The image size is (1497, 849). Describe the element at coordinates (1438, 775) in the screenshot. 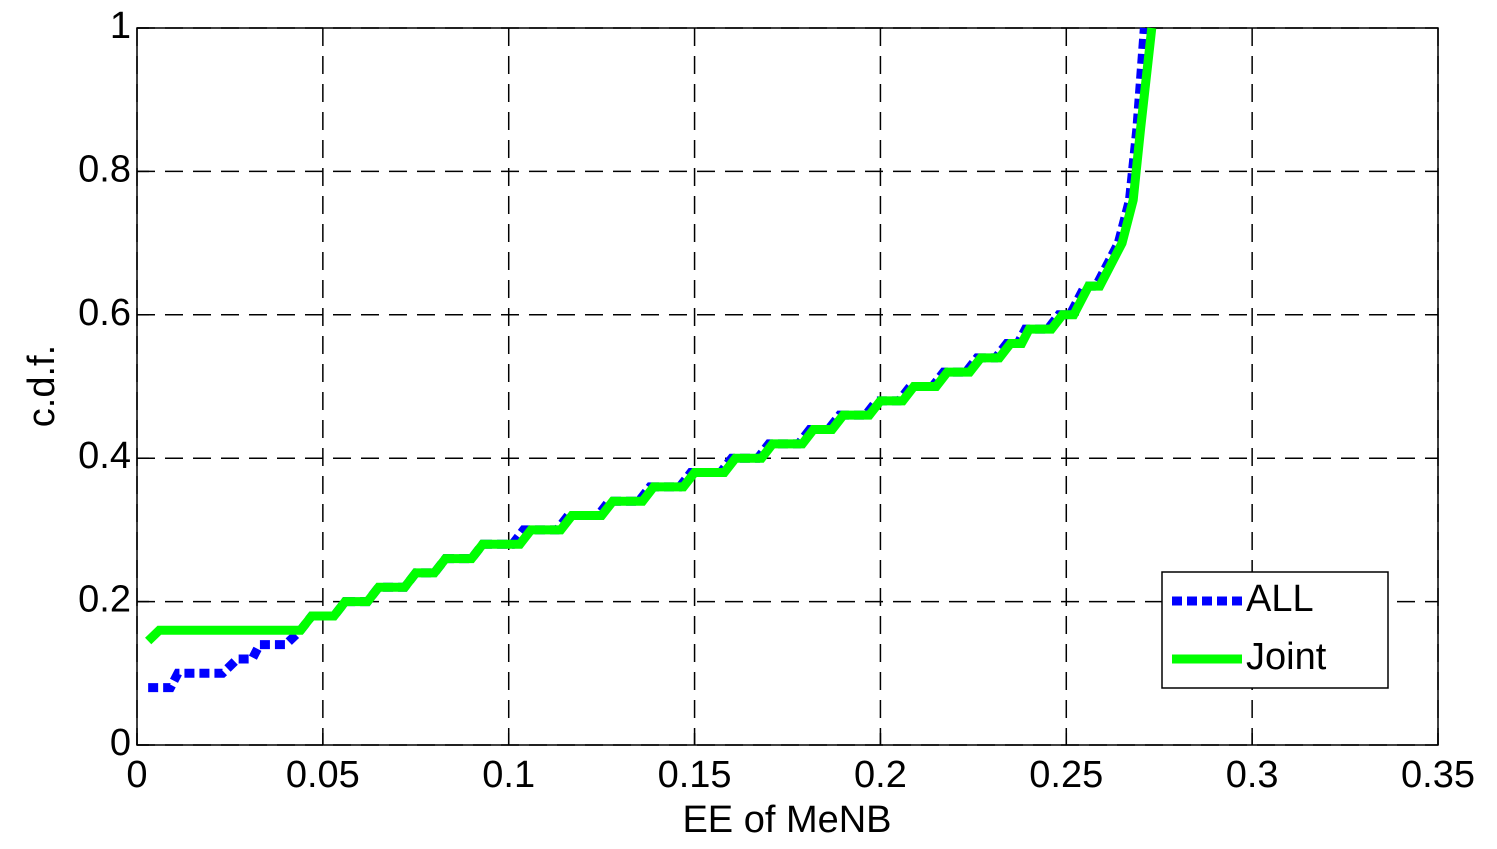

I see `x-tick-label: 0.35` at that location.